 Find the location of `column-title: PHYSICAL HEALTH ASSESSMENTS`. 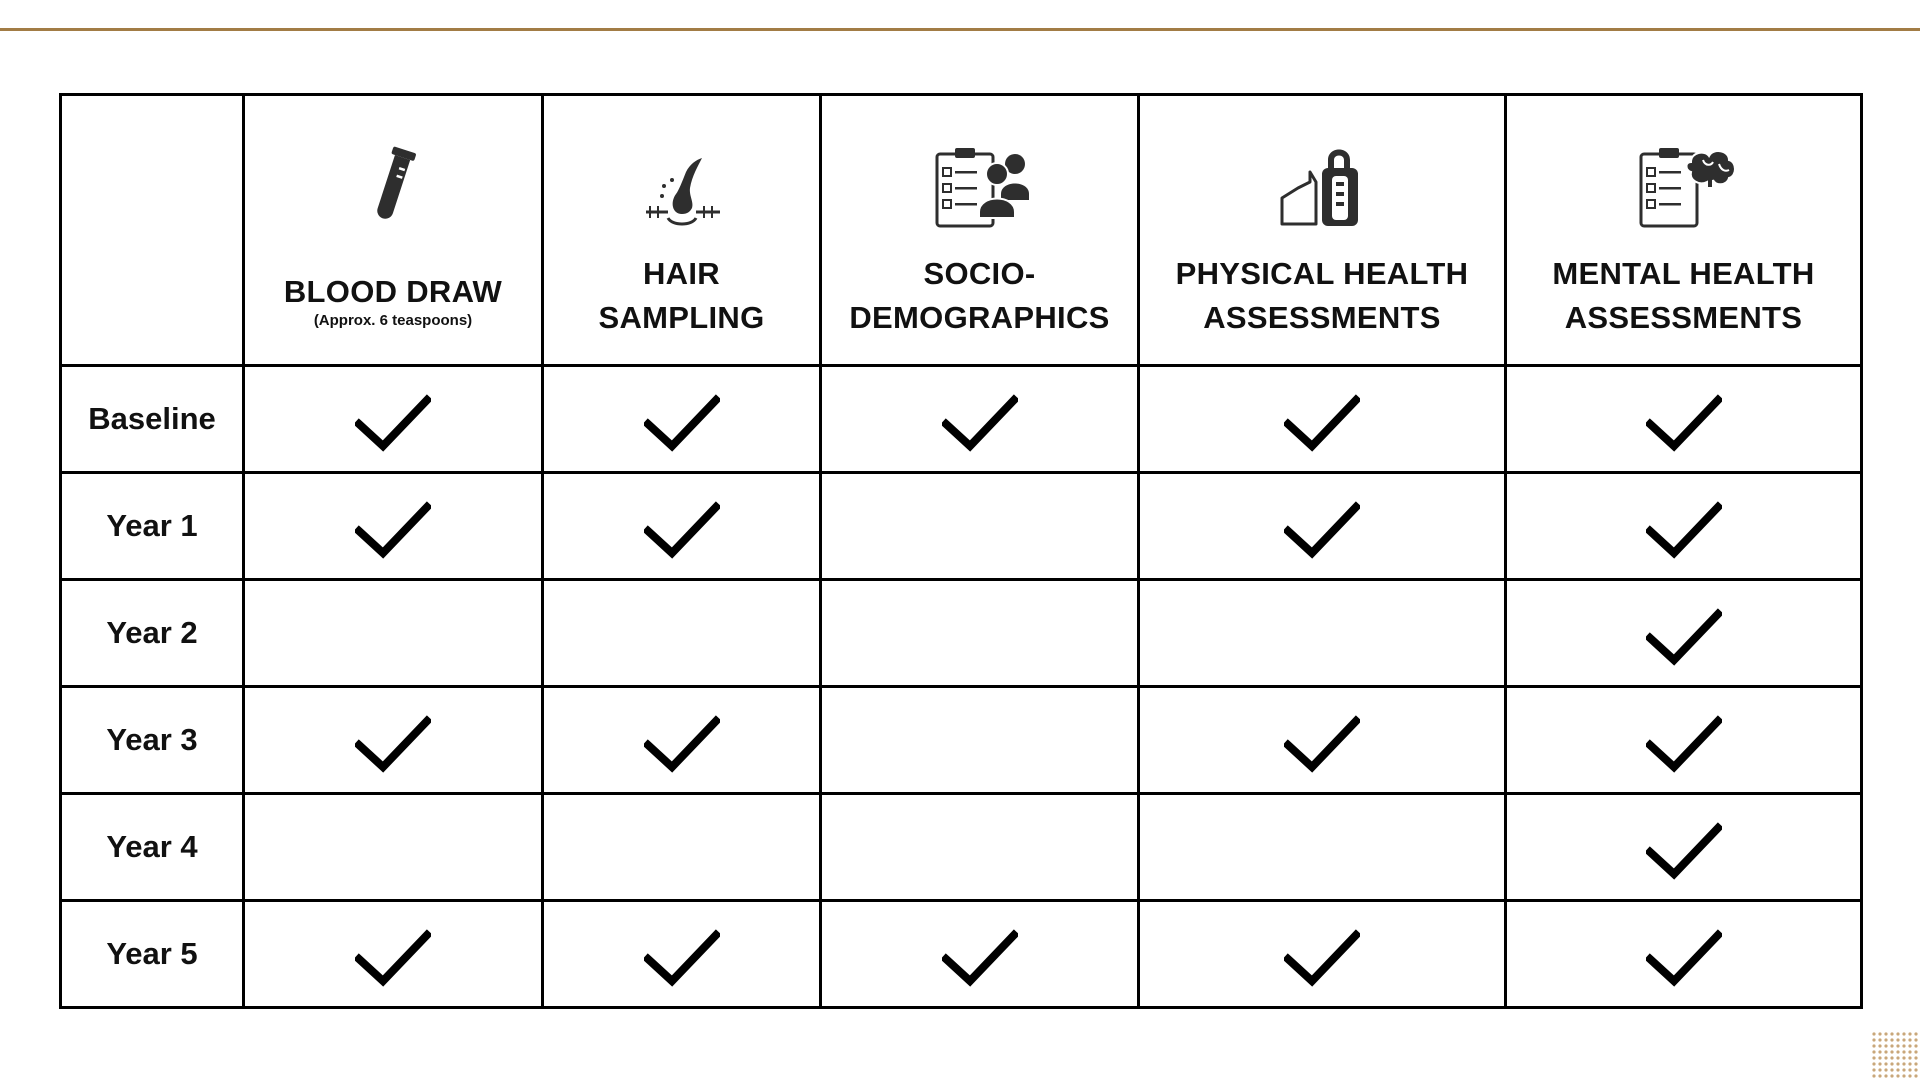

column-title: PHYSICAL HEALTH ASSESSMENTS is located at coordinates (1322, 295).